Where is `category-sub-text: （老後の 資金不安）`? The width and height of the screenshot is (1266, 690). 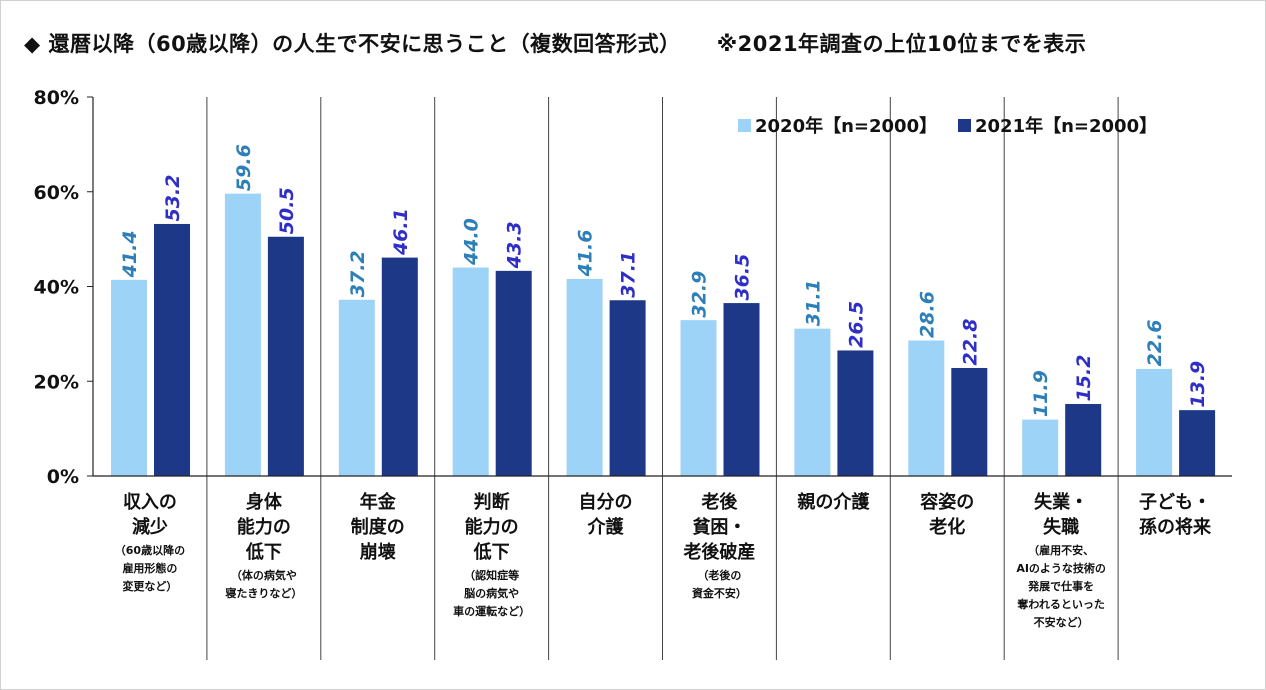 category-sub-text: （老後の 資金不安） is located at coordinates (719, 584).